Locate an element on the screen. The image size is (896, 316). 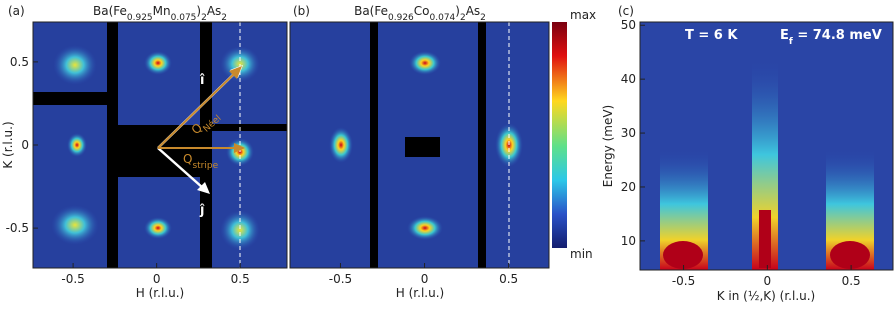
energy: Ef = 74.8 meV is located at coordinates (831, 37).